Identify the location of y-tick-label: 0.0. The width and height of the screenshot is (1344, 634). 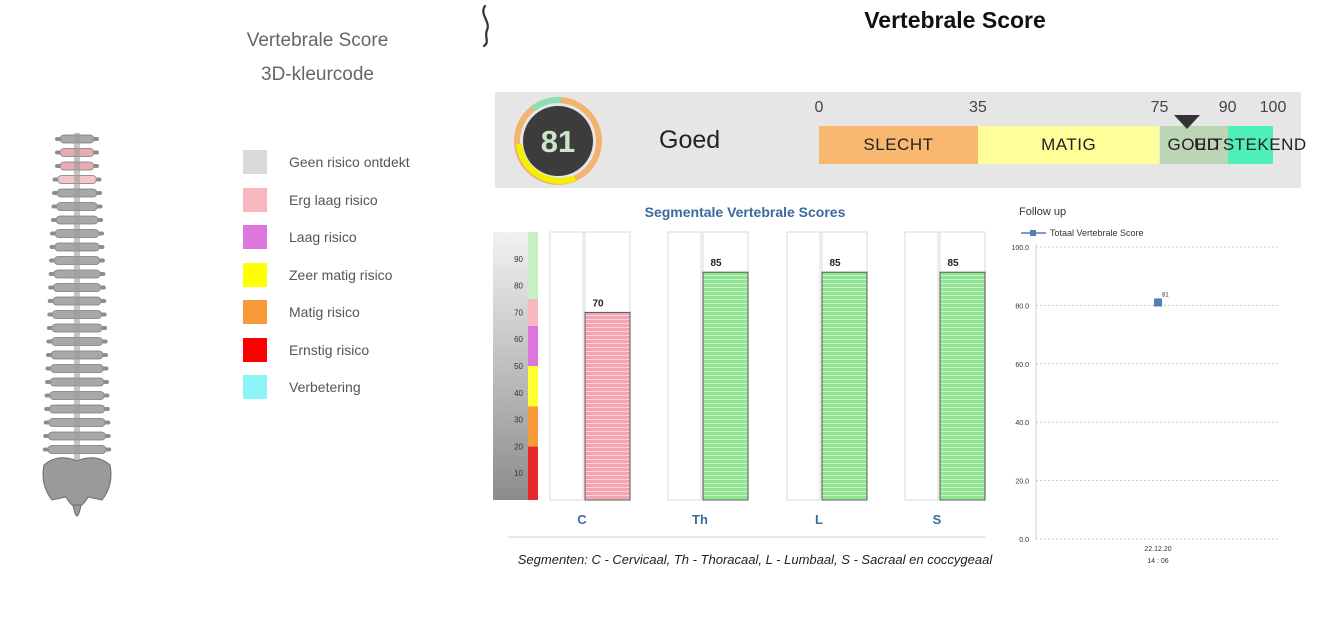
(1024, 540).